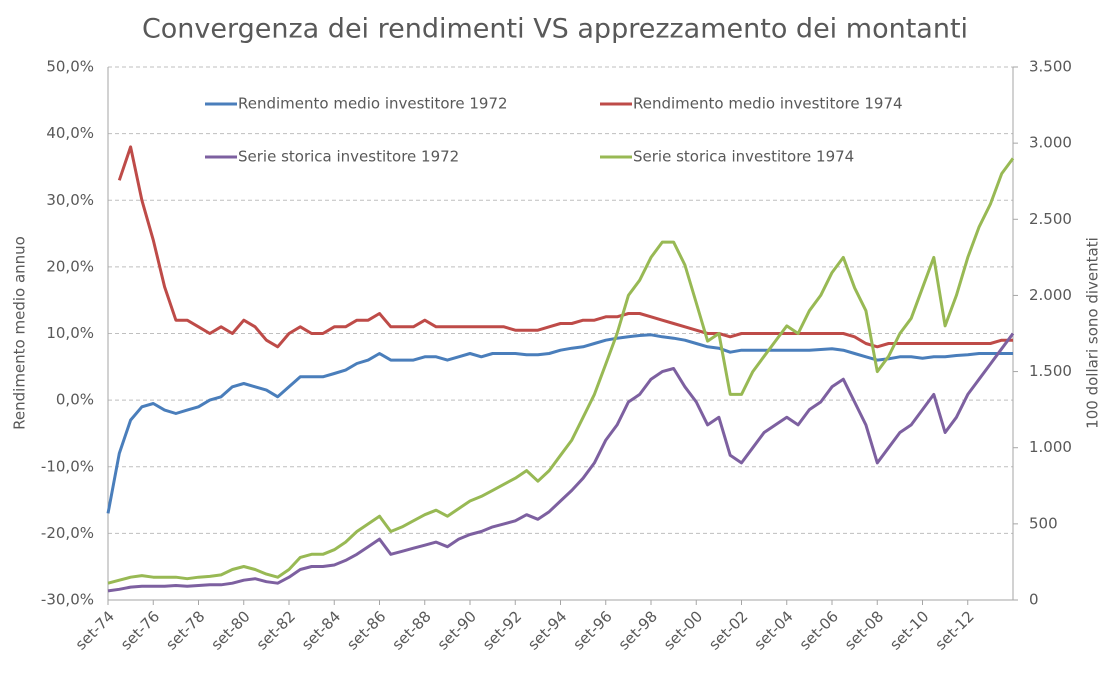 Image resolution: width=1109 pixels, height=684 pixels. Describe the element at coordinates (1034, 600) in the screenshot. I see `y2-tick-label: 0` at that location.